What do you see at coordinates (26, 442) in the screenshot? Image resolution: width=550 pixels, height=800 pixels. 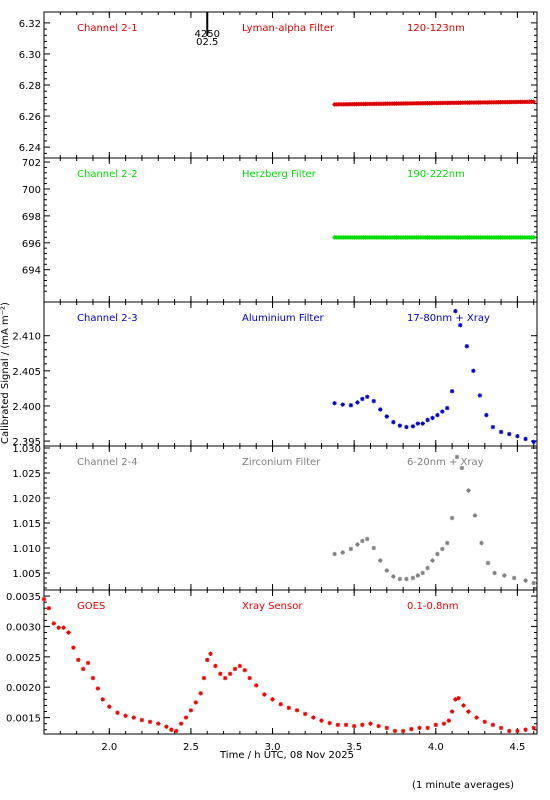 I see `y-tick-label: 2.395` at bounding box center [26, 442].